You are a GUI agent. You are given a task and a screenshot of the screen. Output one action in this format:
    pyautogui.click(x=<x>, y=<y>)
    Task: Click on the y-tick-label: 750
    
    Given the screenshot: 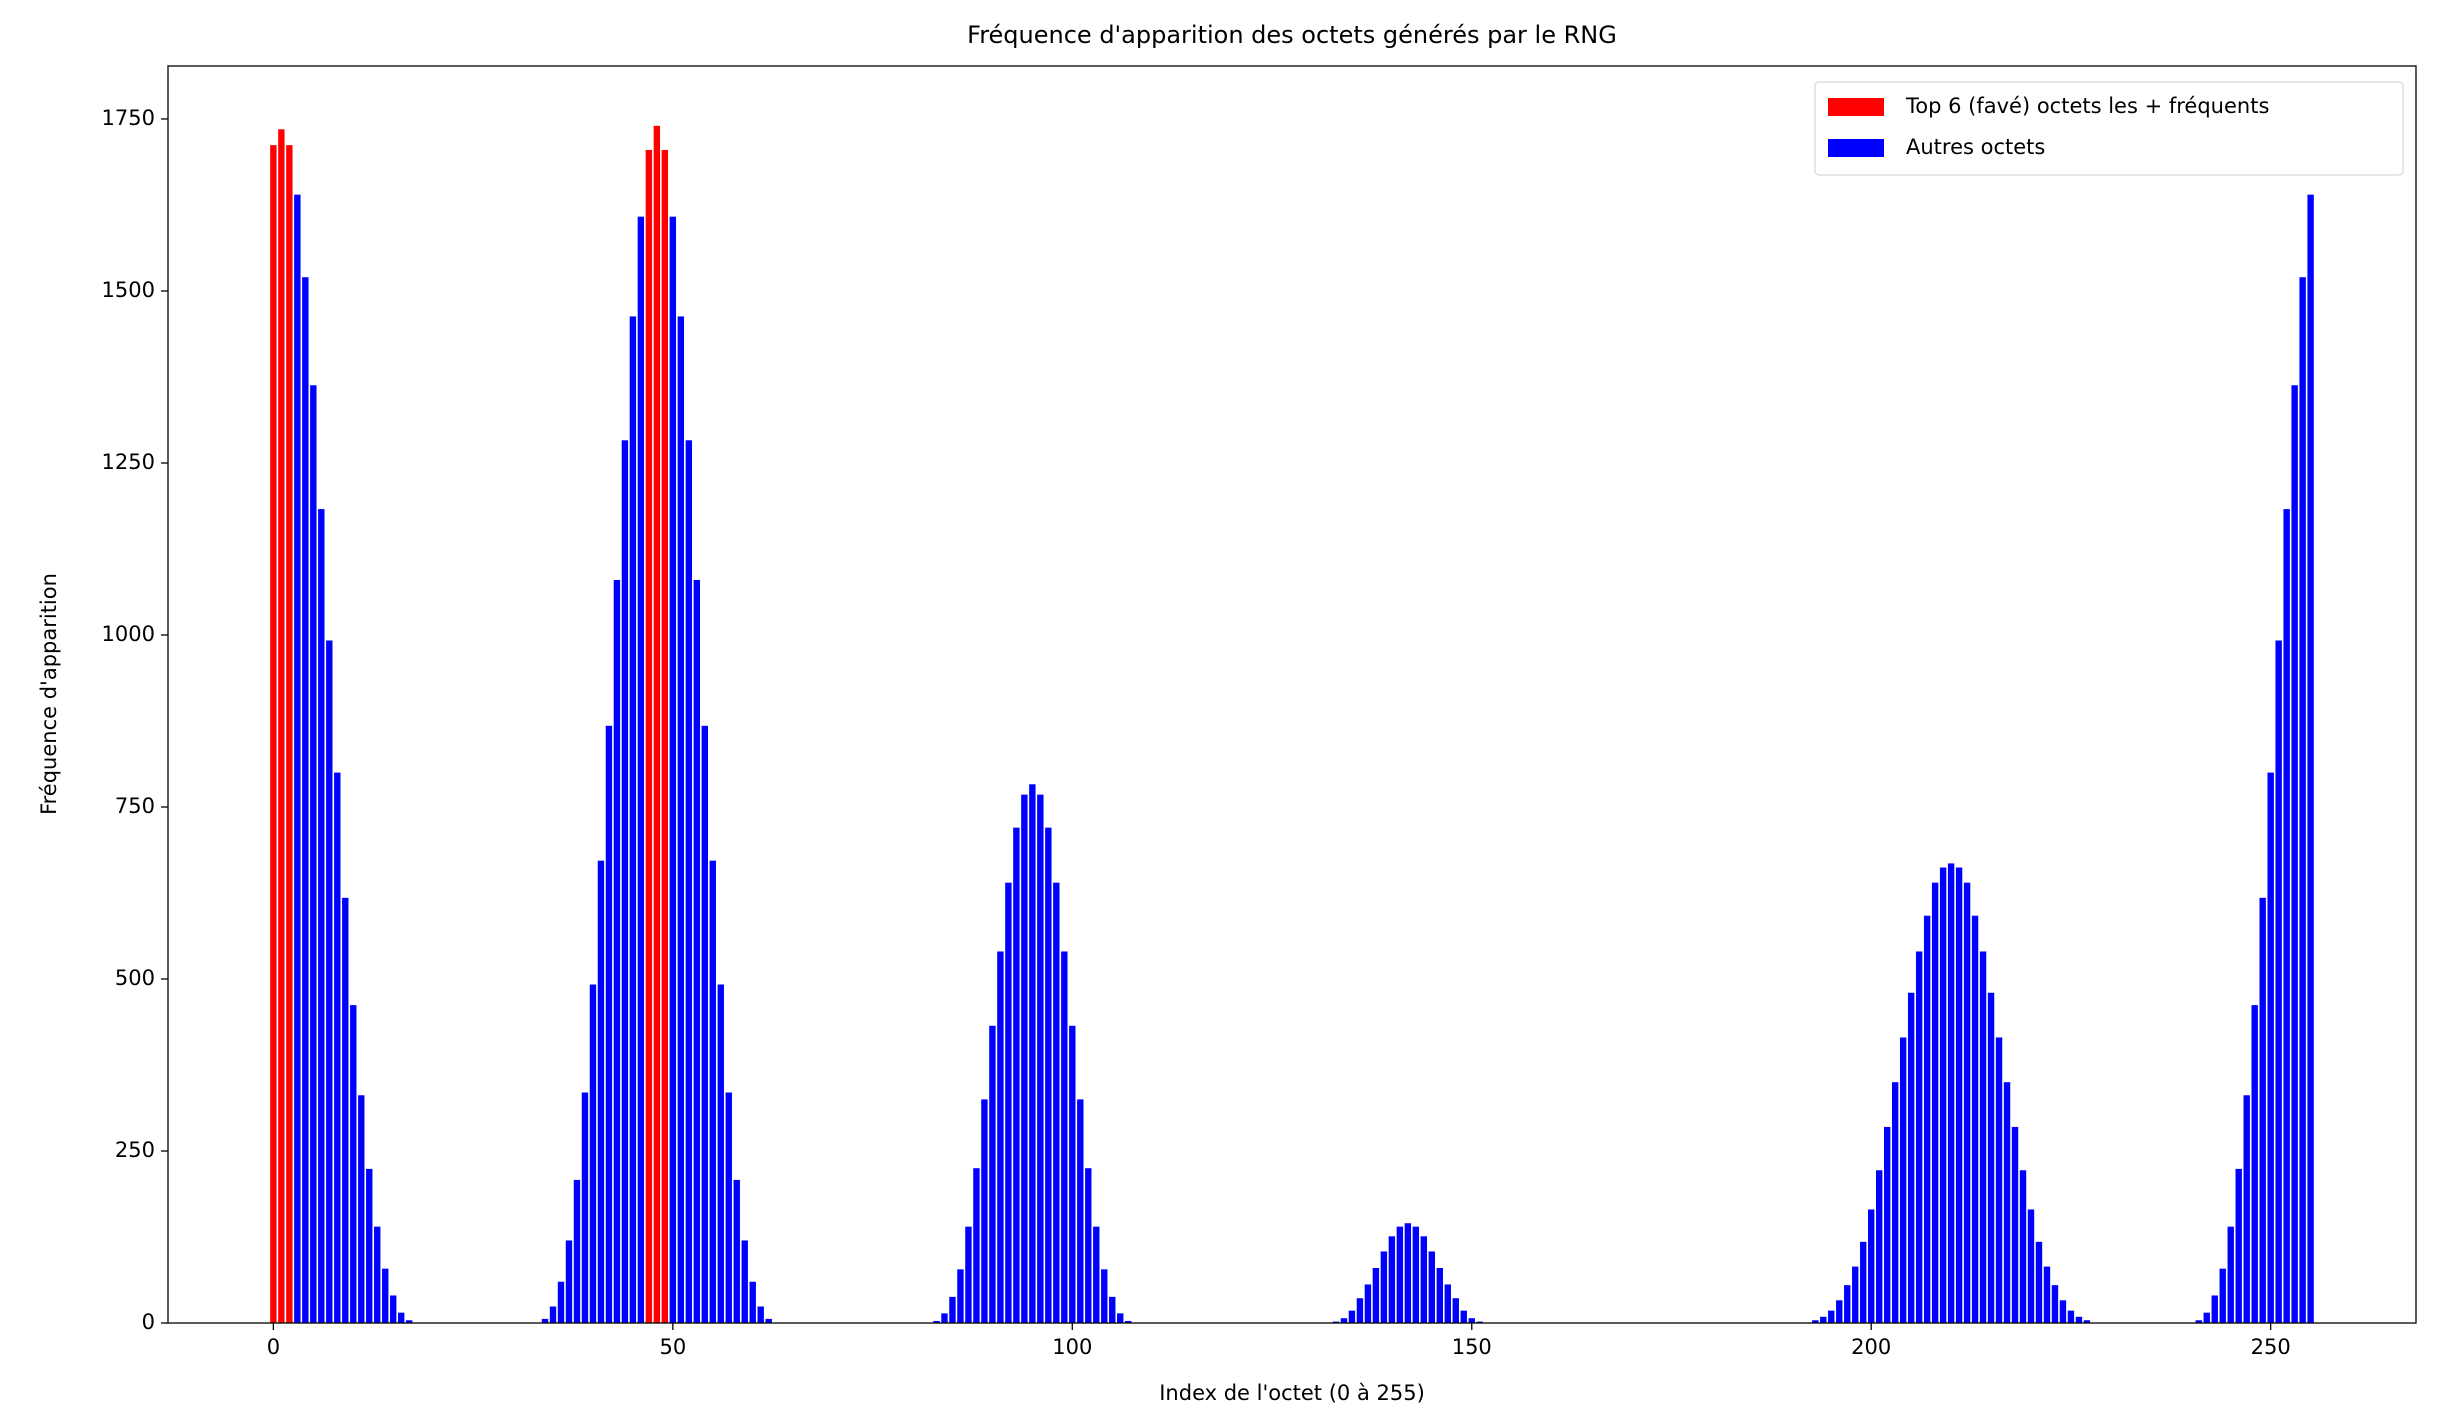 What is the action you would take?
    pyautogui.click(x=135, y=806)
    